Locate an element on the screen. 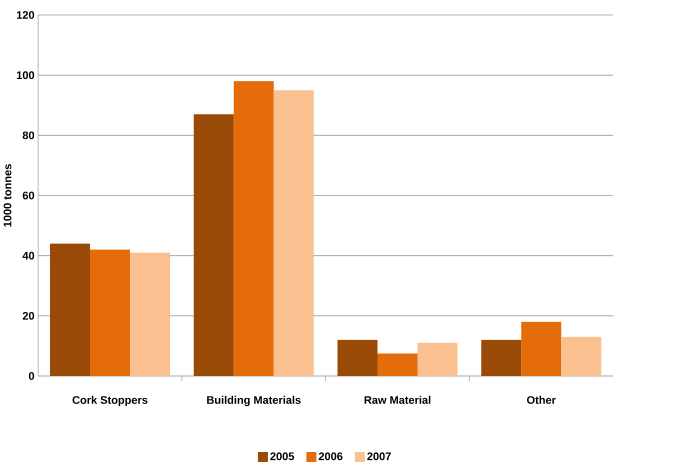  y-tick-label: 20 is located at coordinates (28, 316).